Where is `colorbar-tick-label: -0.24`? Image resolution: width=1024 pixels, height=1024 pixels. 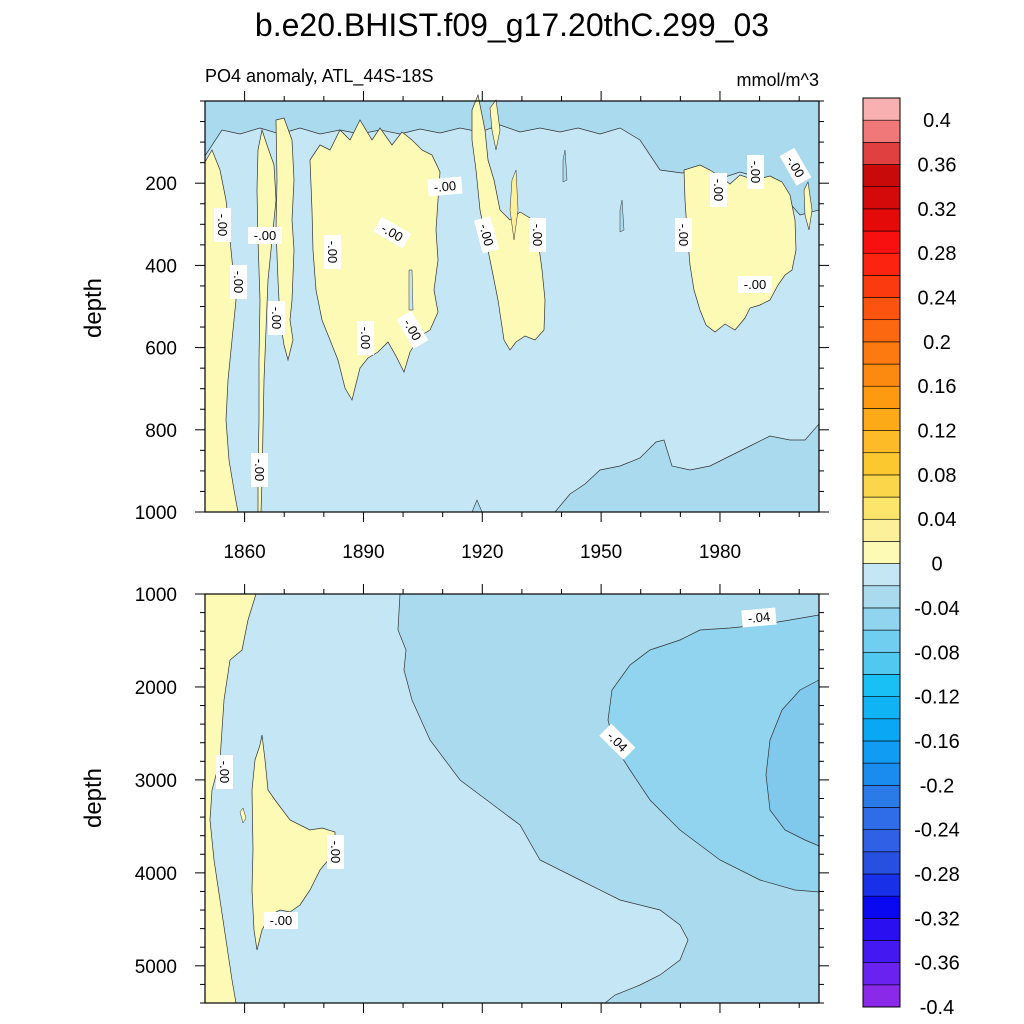
colorbar-tick-label: -0.24 is located at coordinates (937, 831).